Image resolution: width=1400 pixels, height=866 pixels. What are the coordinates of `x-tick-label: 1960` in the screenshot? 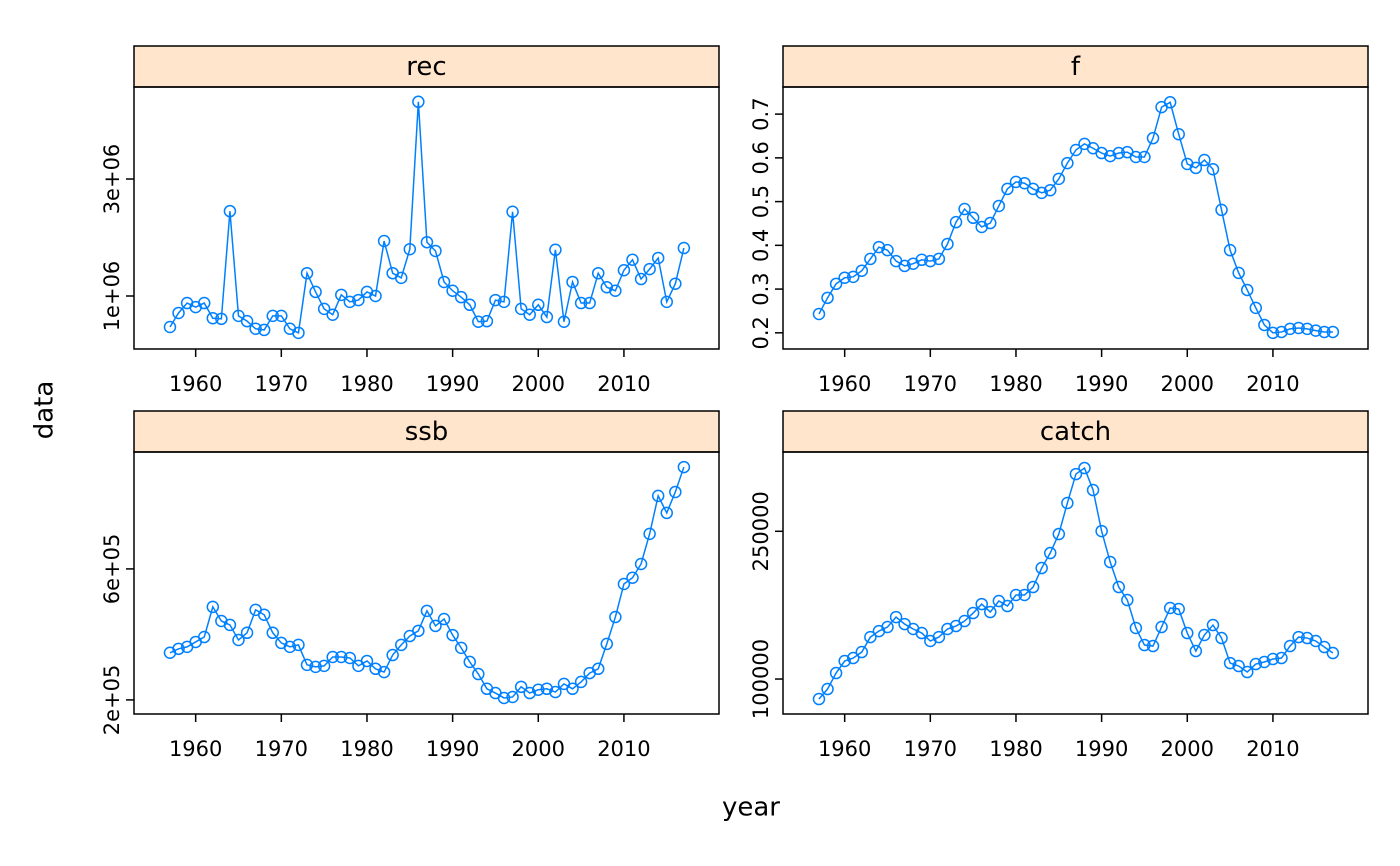 It's located at (195, 749).